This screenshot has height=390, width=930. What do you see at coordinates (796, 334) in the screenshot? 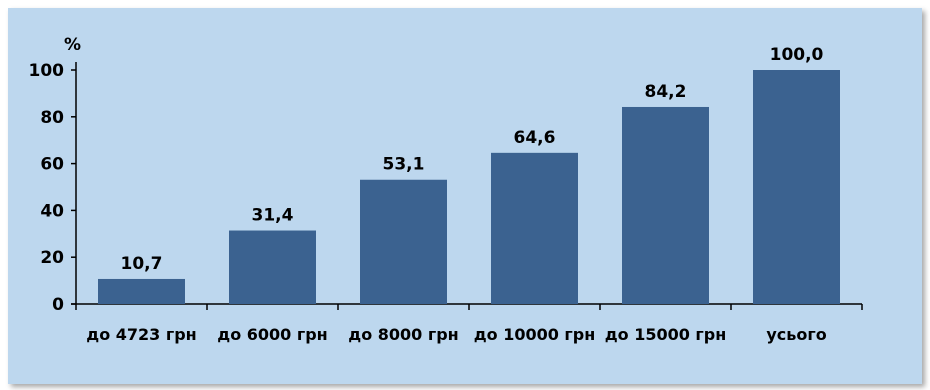
I see `x-tick-label: усього` at bounding box center [796, 334].